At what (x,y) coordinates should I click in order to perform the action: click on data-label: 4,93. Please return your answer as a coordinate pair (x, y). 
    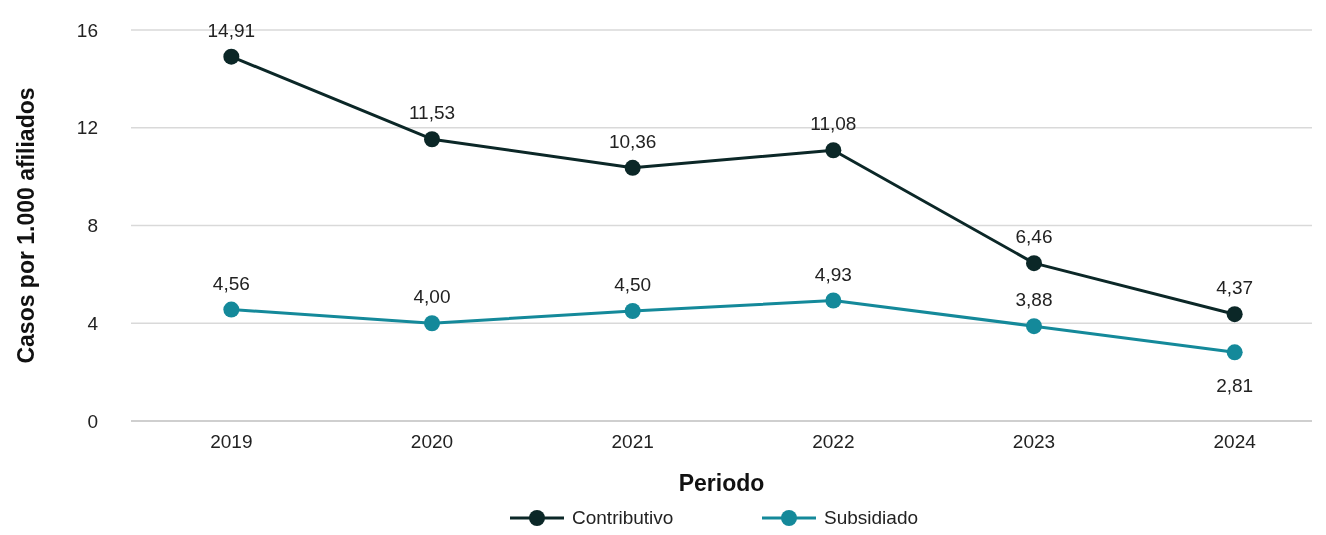
    Looking at the image, I should click on (833, 274).